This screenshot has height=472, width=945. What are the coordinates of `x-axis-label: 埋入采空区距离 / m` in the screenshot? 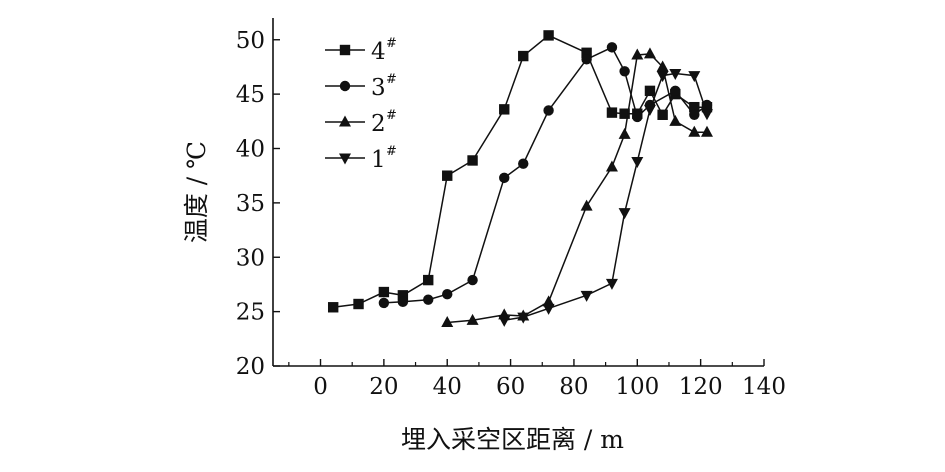 It's located at (512, 439).